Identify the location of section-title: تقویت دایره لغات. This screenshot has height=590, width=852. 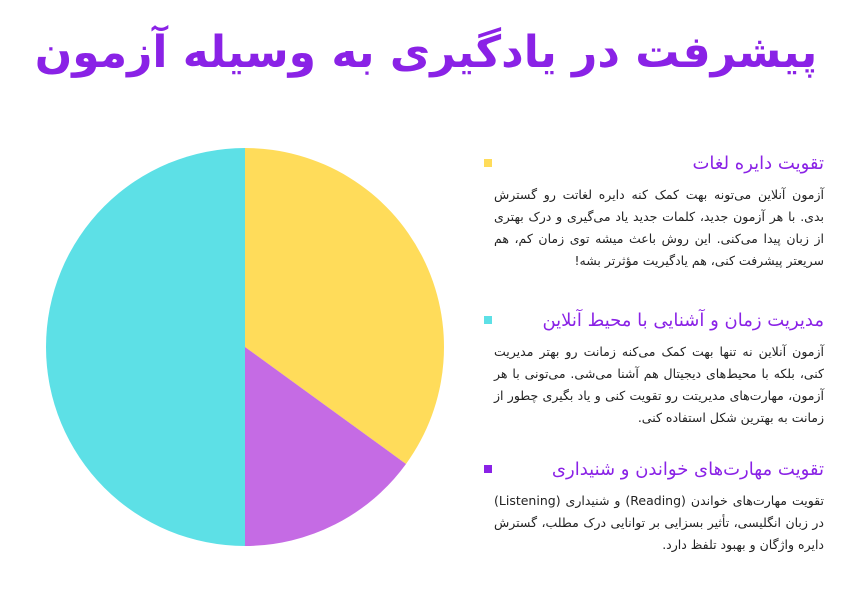
(758, 163).